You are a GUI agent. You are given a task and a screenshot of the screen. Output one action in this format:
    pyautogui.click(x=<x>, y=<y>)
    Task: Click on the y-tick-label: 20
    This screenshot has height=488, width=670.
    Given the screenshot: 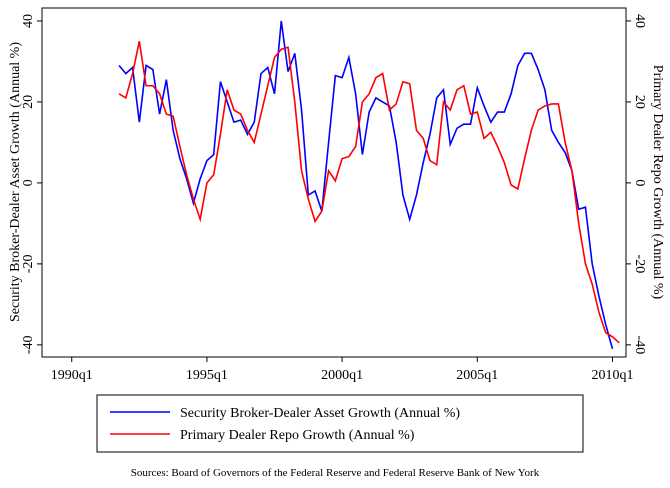 What is the action you would take?
    pyautogui.click(x=28, y=102)
    